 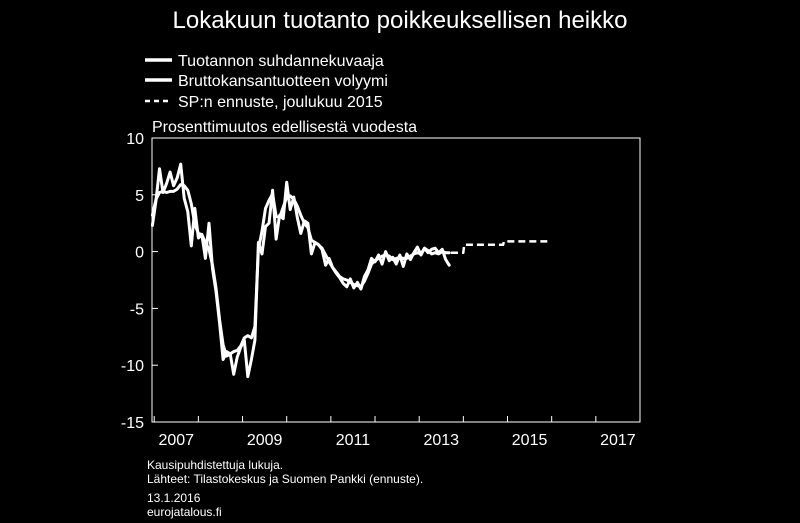 I want to click on y-tick-label: -15, so click(x=132, y=423).